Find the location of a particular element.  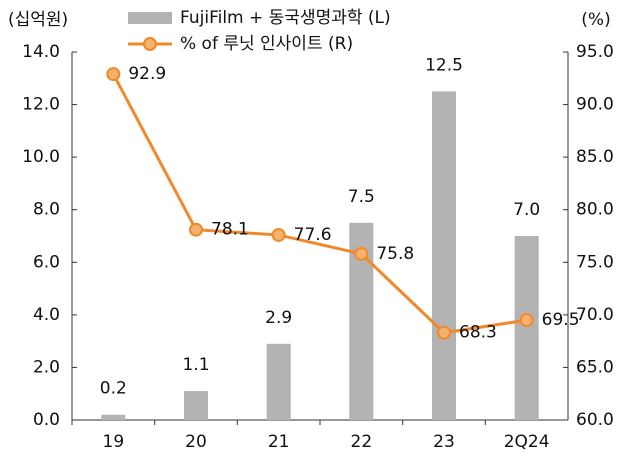

y-tick-label: 4.0 is located at coordinates (46, 315).